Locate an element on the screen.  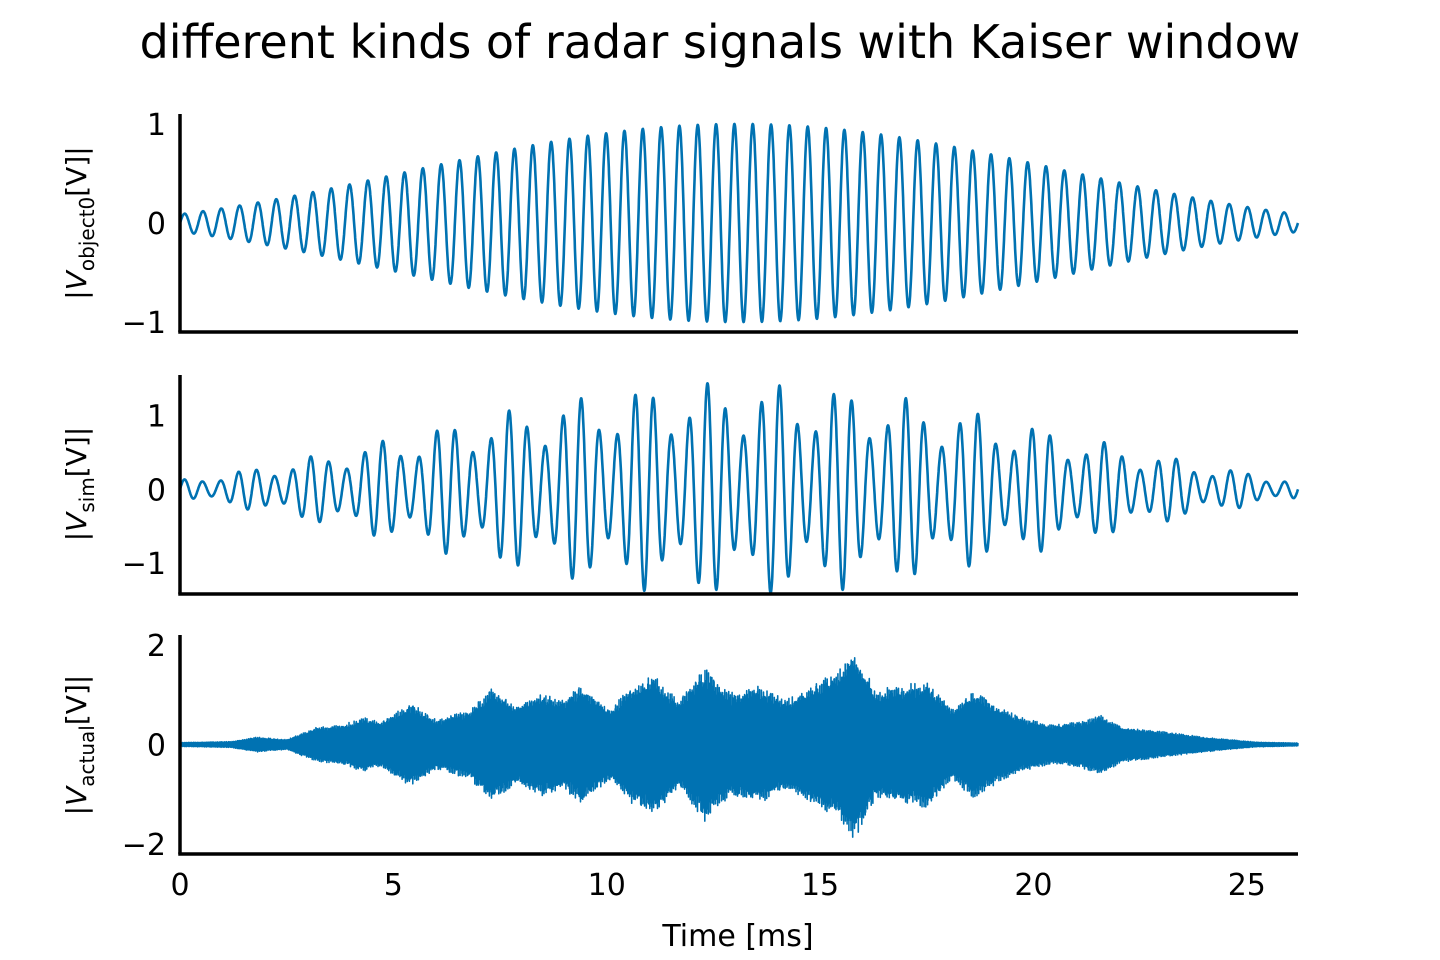
svg-text: |Vobject0[V]| is located at coordinates (79, 222).